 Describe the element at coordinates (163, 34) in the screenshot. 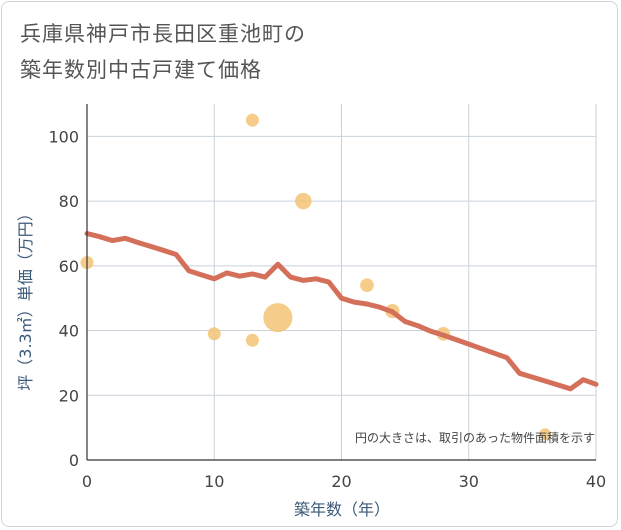

I see `chart-title-line-1: 兵庫県神戸市長田区重池町の` at that location.